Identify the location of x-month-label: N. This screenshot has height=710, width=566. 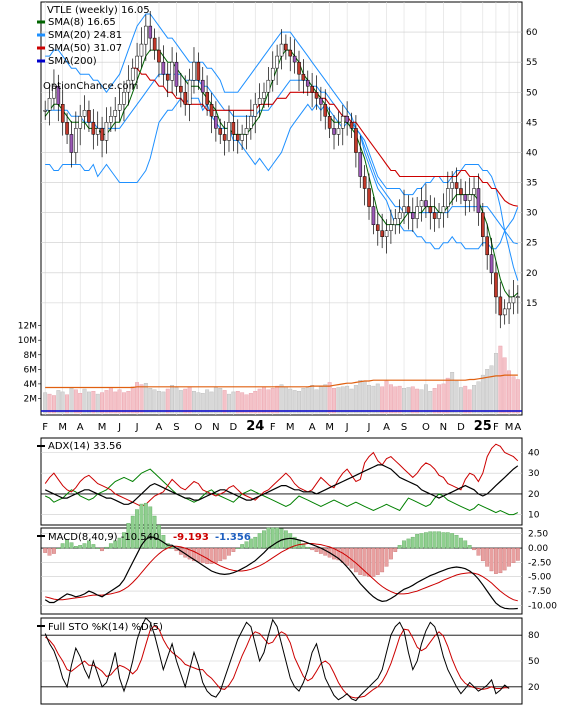
(443, 427).